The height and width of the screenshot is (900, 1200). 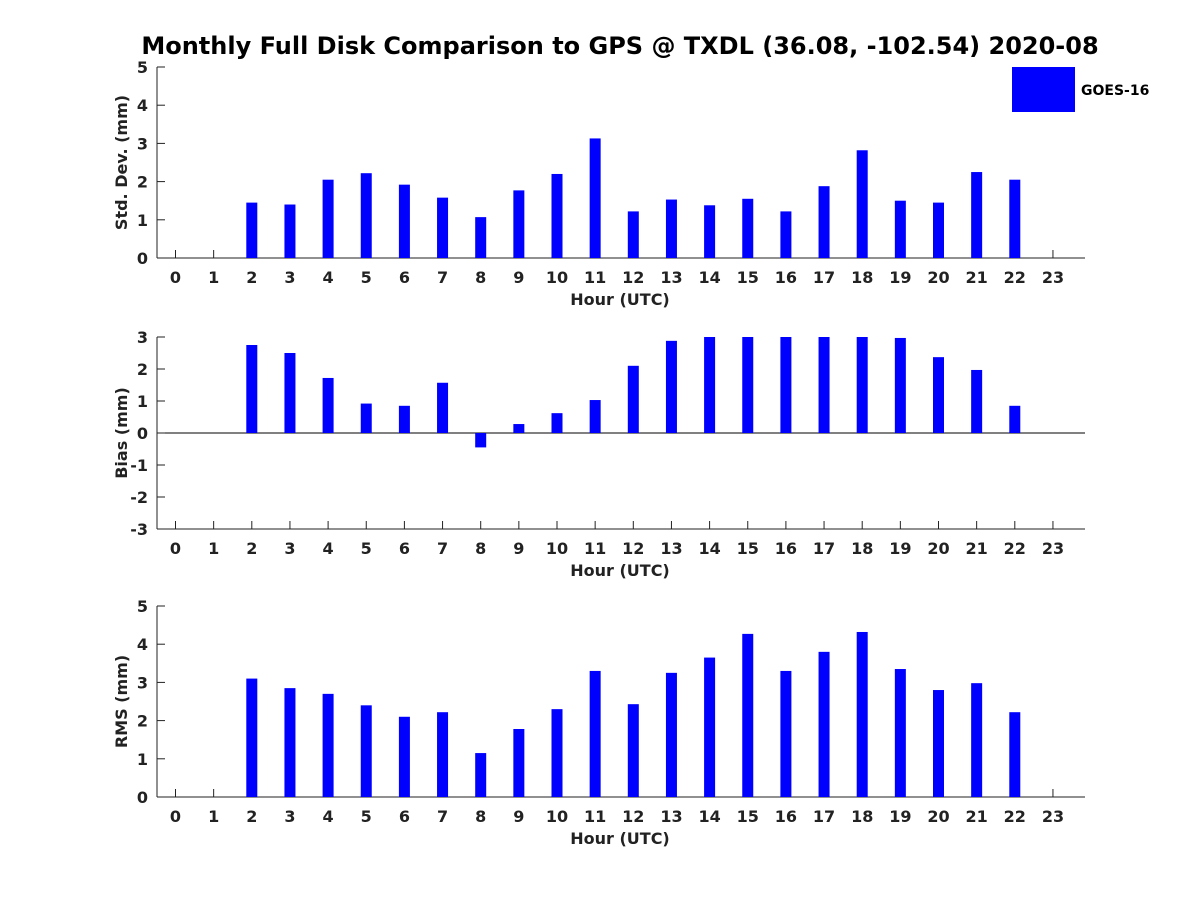 I want to click on x-axis-label: Hour (UTC), so click(x=620, y=570).